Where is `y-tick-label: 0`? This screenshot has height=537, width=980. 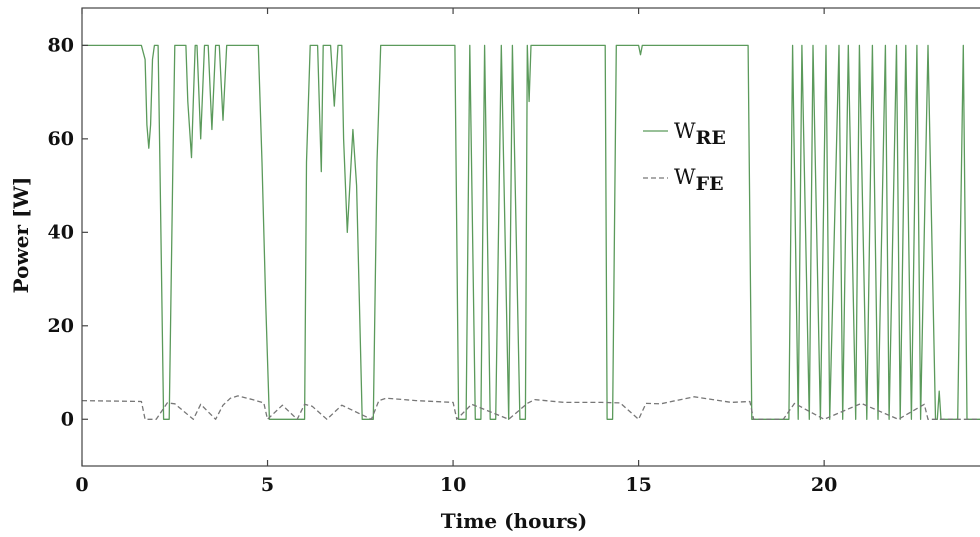
y-tick-label: 0 is located at coordinates (67, 419).